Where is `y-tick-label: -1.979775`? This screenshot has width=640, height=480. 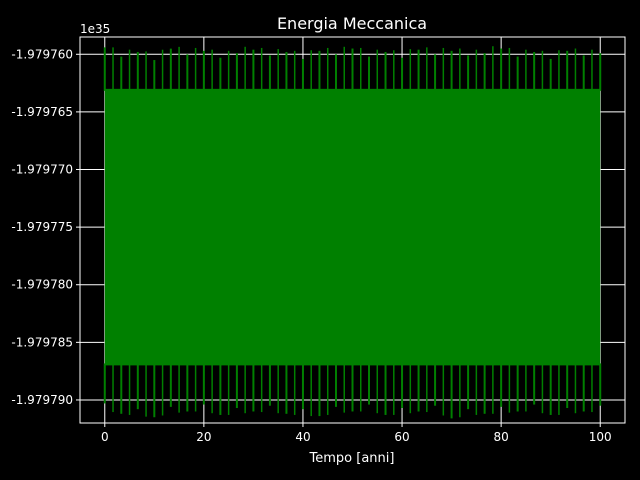 y-tick-label: -1.979775 is located at coordinates (42, 227).